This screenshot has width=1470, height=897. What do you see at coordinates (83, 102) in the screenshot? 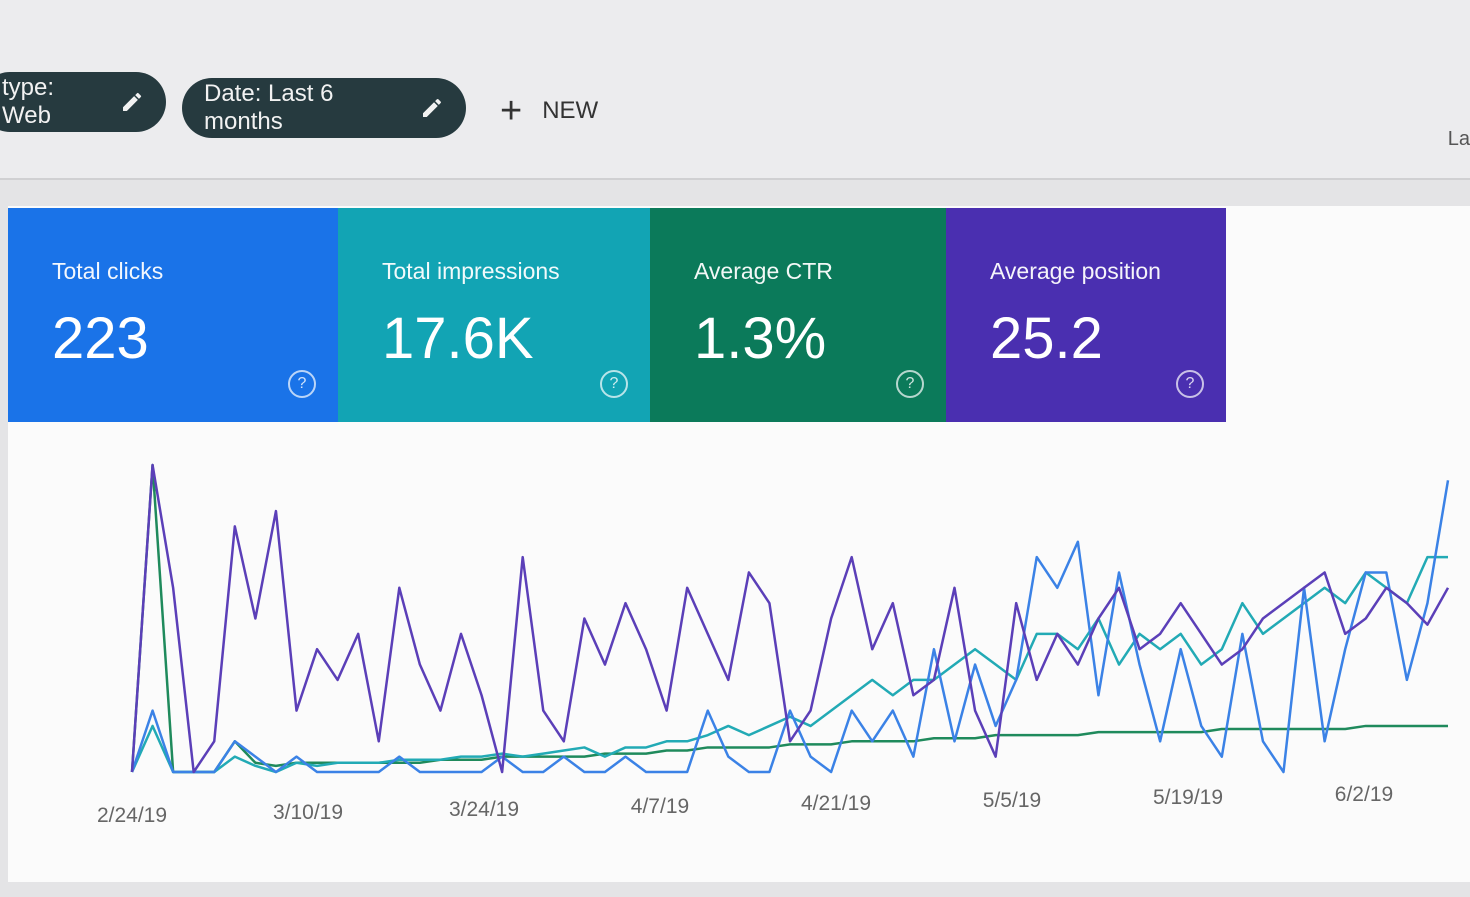
I see `filter-chip-search-type: type: Web` at bounding box center [83, 102].